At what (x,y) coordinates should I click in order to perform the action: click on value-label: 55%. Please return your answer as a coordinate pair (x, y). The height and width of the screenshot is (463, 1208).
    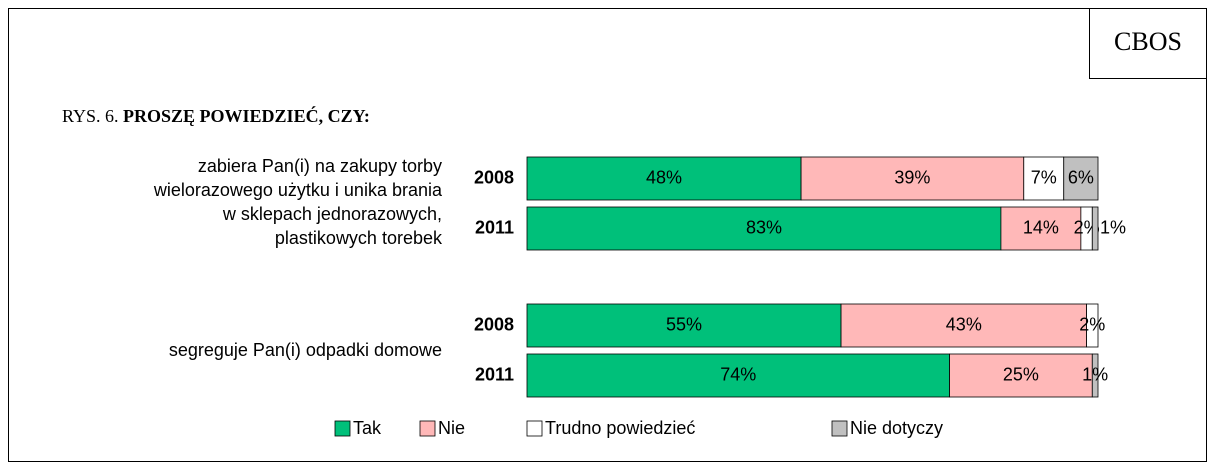
    Looking at the image, I should click on (684, 324).